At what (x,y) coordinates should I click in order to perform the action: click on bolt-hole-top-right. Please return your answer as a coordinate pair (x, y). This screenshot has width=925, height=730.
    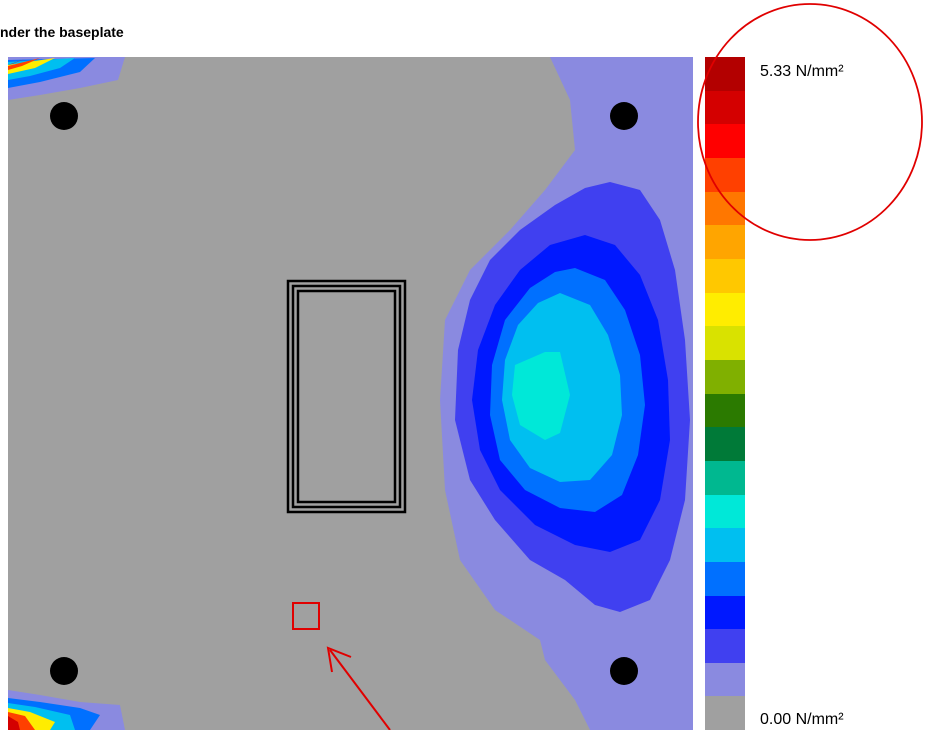
    Looking at the image, I should click on (624, 116).